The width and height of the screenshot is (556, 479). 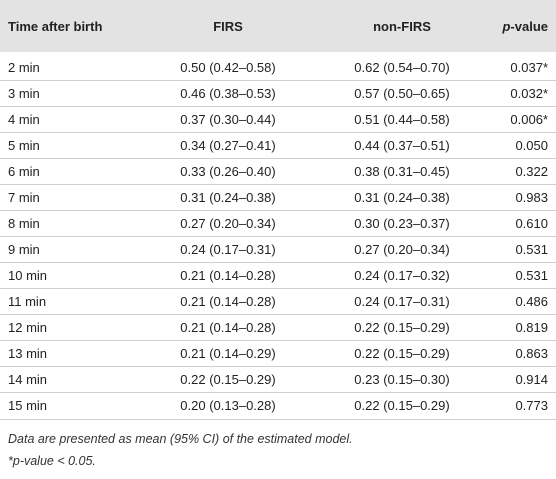 What do you see at coordinates (402, 171) in the screenshot?
I see `table-cell: 0.38 (0.31–0.45)` at bounding box center [402, 171].